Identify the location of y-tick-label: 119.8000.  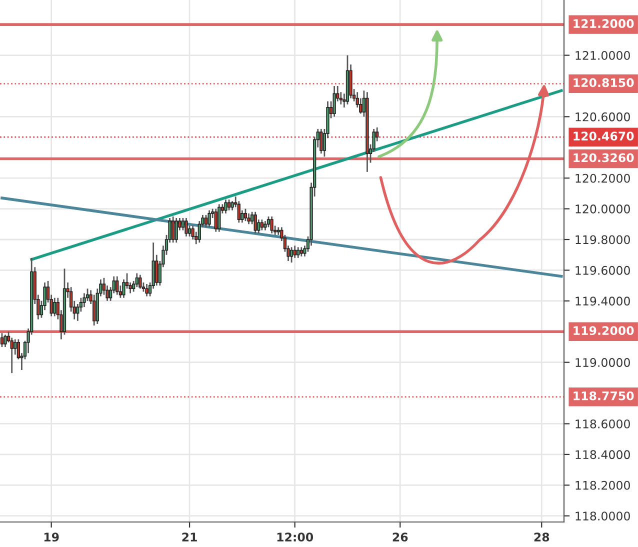
(603, 239).